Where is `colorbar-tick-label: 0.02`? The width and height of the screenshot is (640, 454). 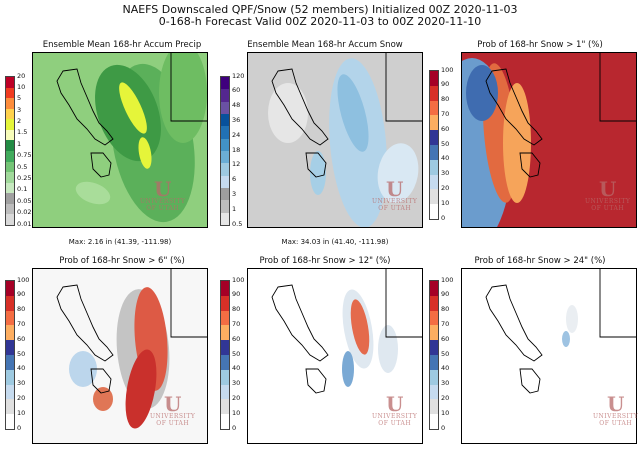 colorbar-tick-label: 0.02 is located at coordinates (24, 212).